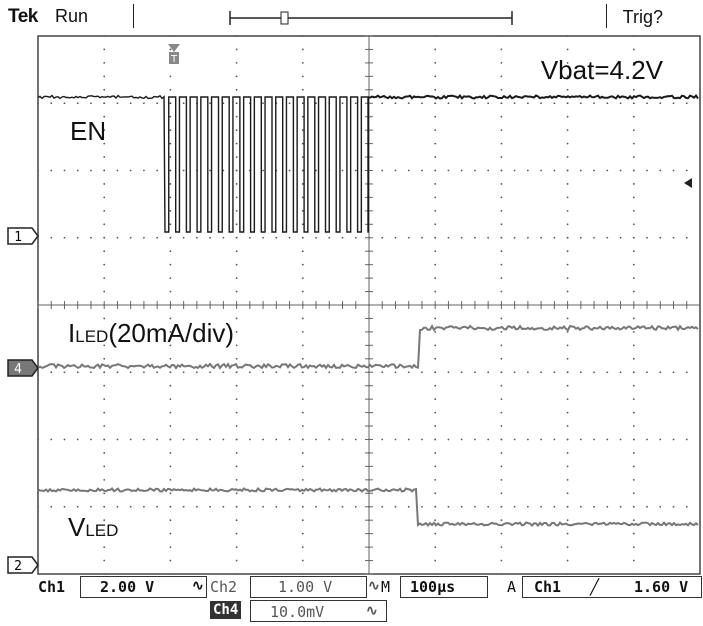 This screenshot has width=703, height=626. I want to click on ch2-scale: 1.00 V, so click(305, 587).